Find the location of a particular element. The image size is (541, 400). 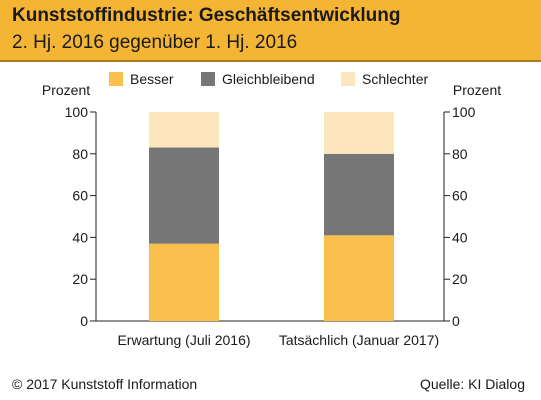

y-tick-label-left-20: 20 is located at coordinates (80, 279).